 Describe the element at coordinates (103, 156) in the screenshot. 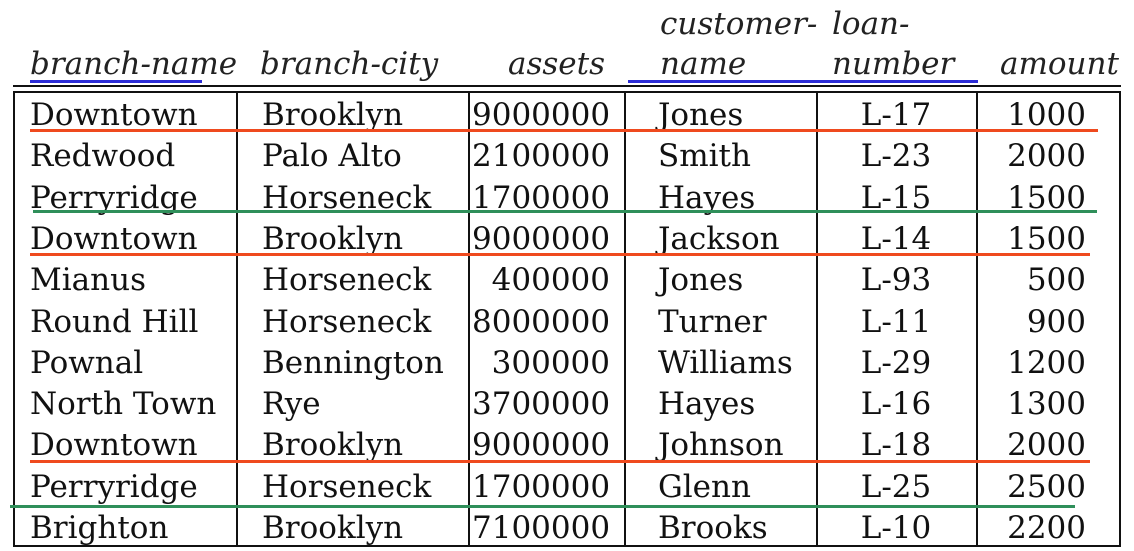

I see `cell-branch-name: Redwood` at that location.